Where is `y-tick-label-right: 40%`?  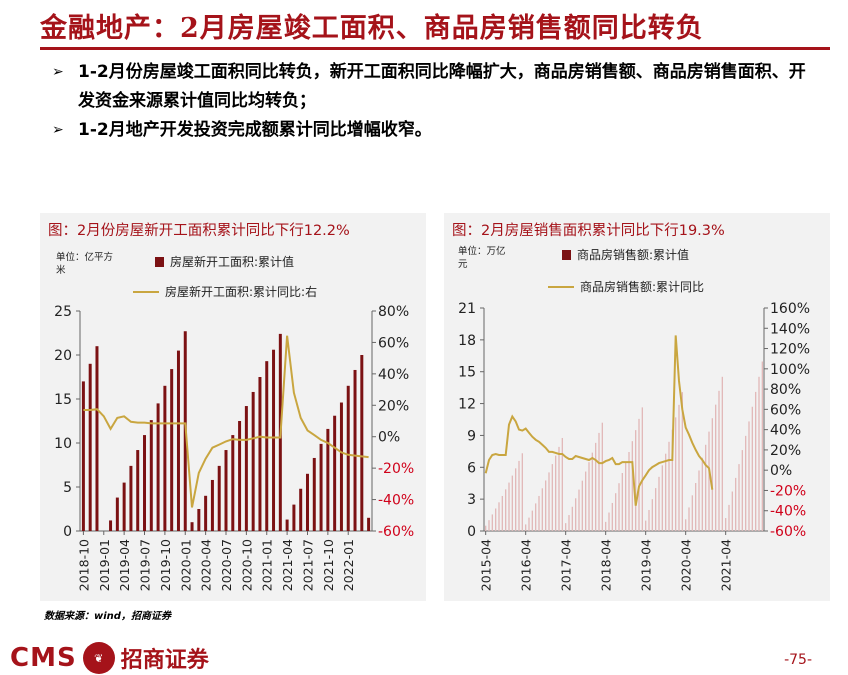 y-tick-label-right: 40% is located at coordinates (785, 431).